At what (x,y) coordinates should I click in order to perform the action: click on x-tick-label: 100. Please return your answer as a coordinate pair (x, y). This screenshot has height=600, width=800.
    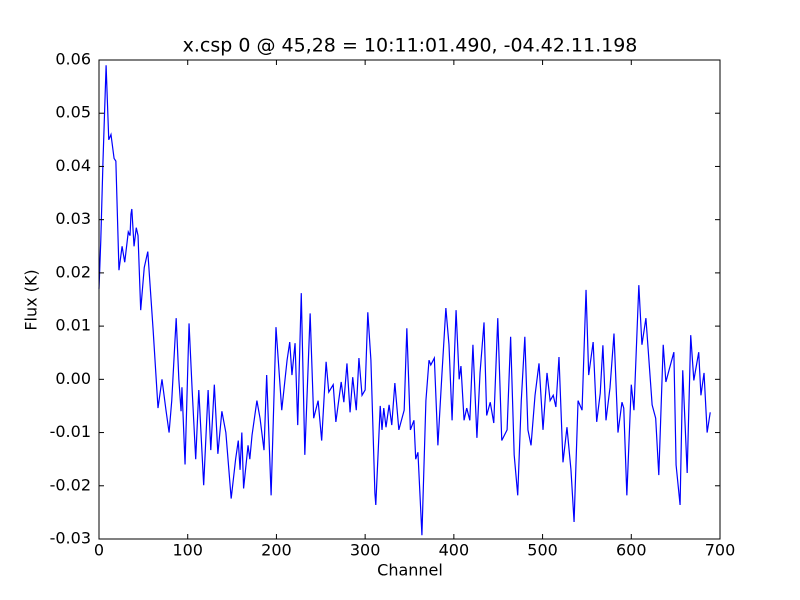
    Looking at the image, I should click on (187, 550).